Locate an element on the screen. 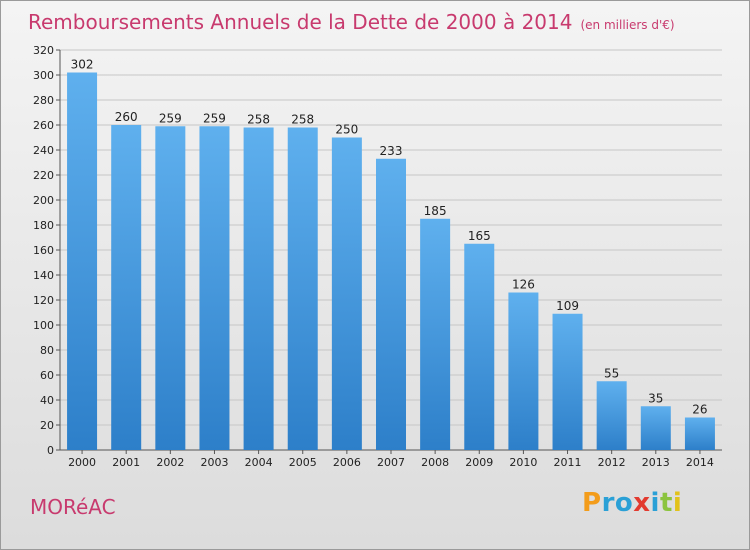 The image size is (750, 550). y-tick-label: 100 is located at coordinates (43, 325).